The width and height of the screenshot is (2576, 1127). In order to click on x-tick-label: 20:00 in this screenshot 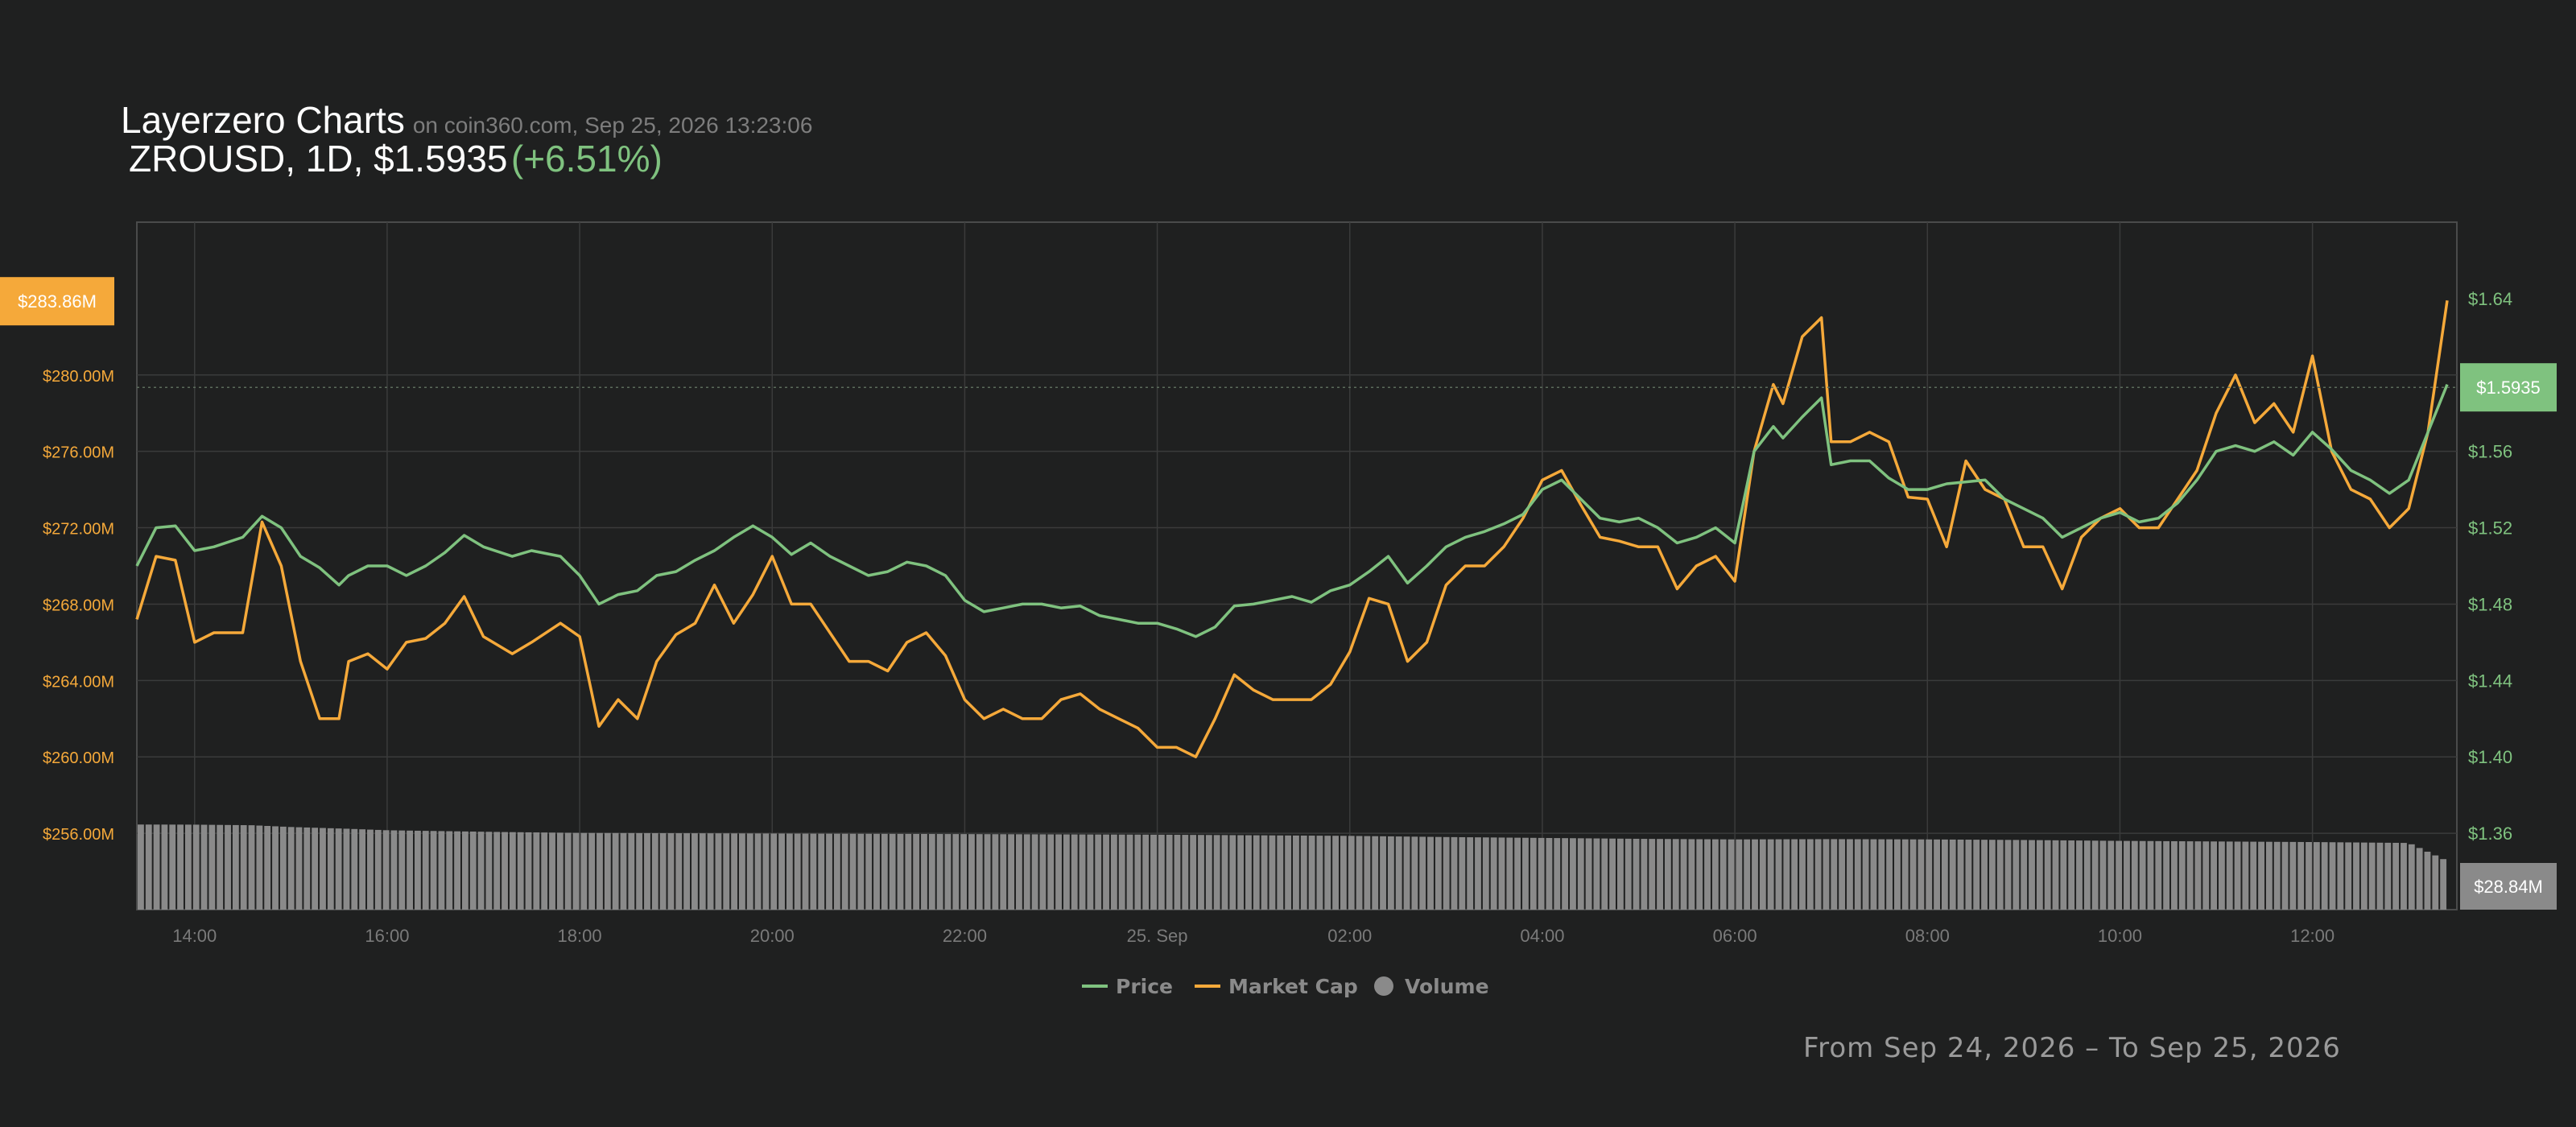, I will do `click(772, 936)`.